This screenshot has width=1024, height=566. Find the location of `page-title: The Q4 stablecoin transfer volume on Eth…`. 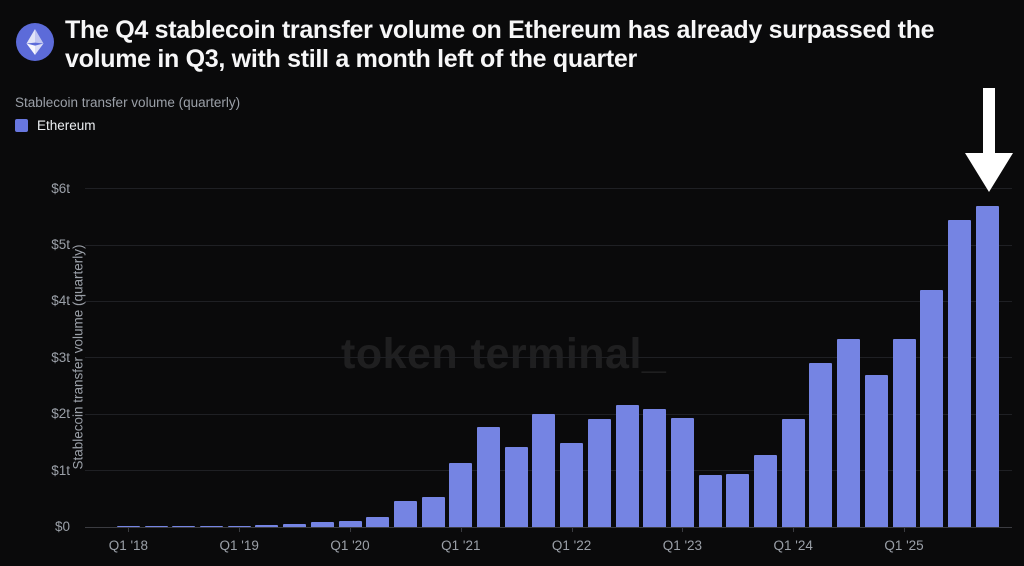

page-title: The Q4 stablecoin transfer volume on Eth… is located at coordinates (500, 45).